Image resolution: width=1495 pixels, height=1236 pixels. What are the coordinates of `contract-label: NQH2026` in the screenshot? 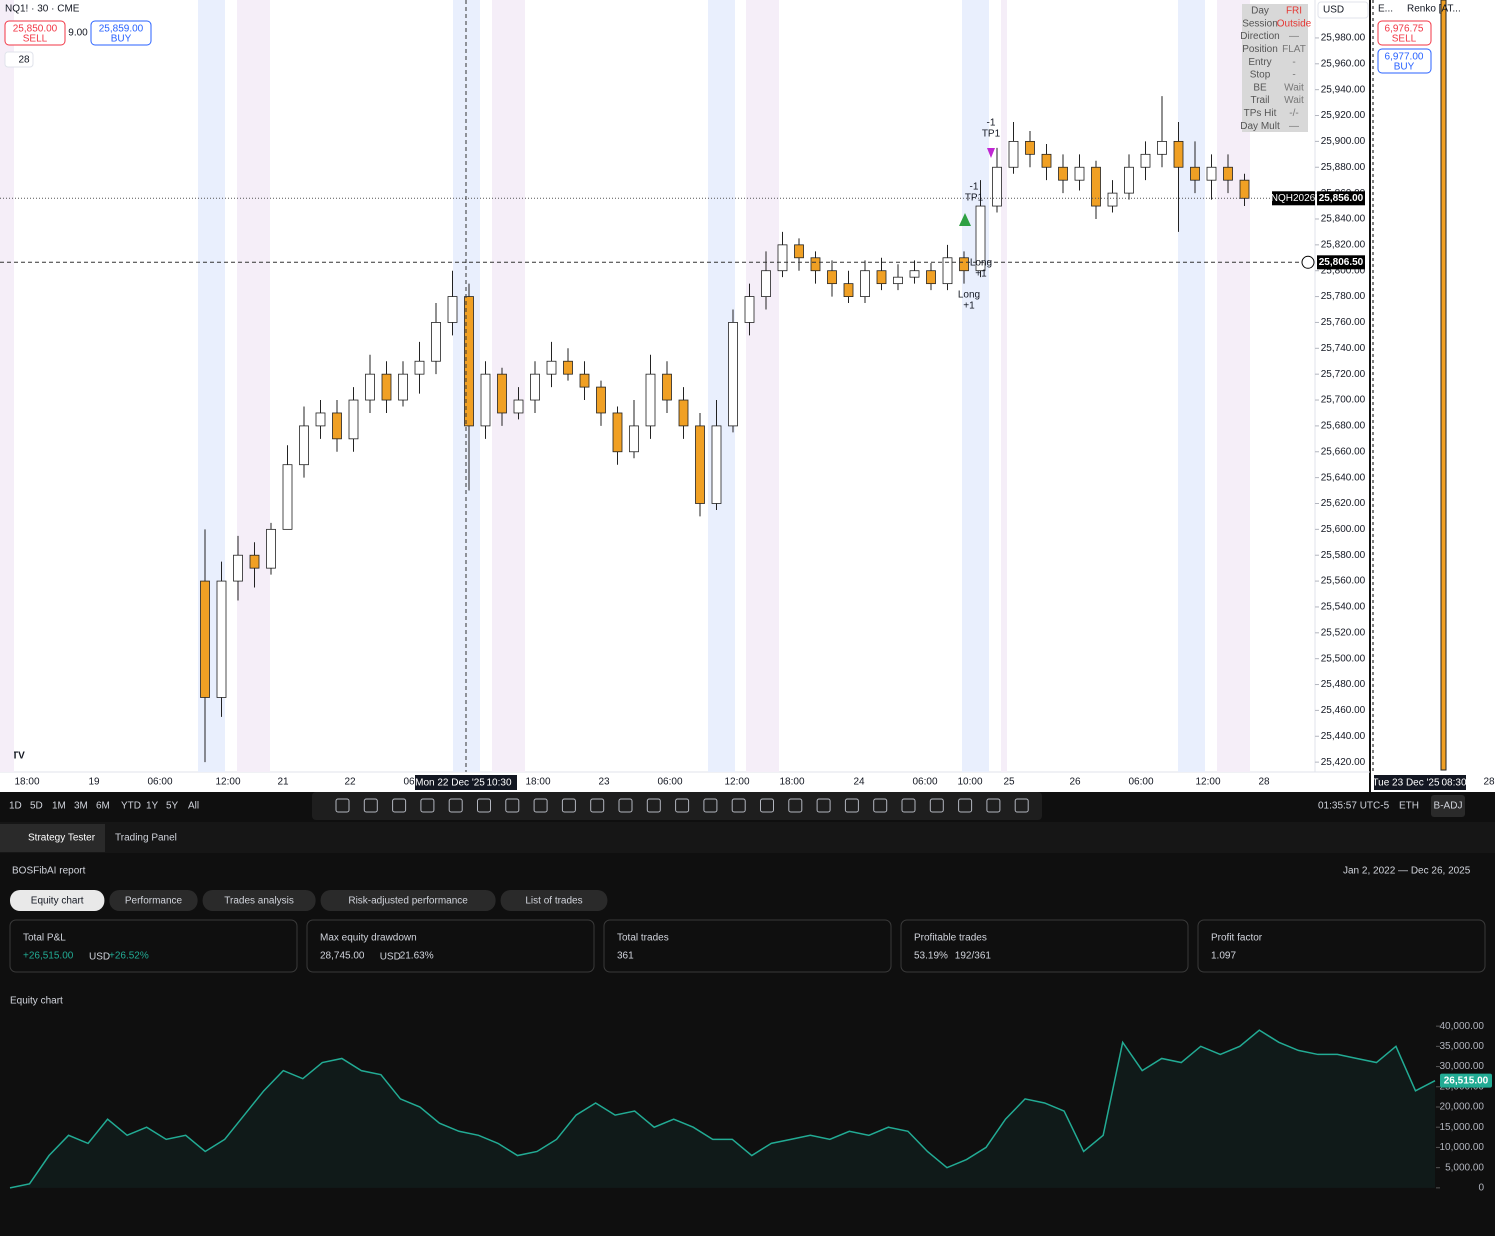 It's located at (1293, 198).